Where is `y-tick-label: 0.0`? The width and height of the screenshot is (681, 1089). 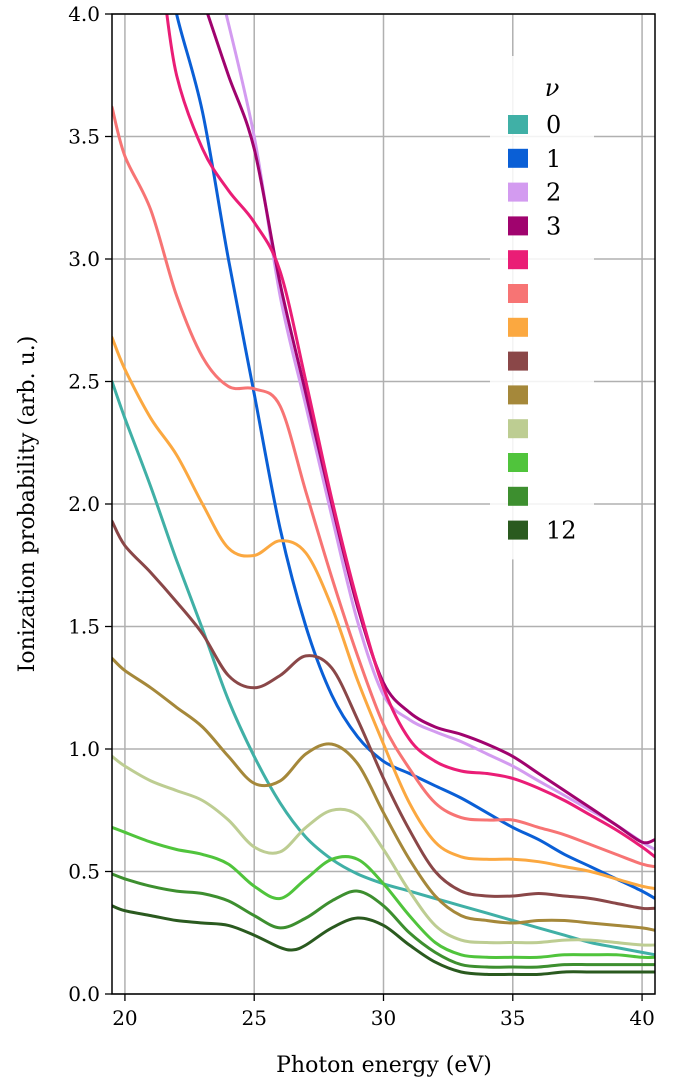
y-tick-label: 0.0 is located at coordinates (84, 994).